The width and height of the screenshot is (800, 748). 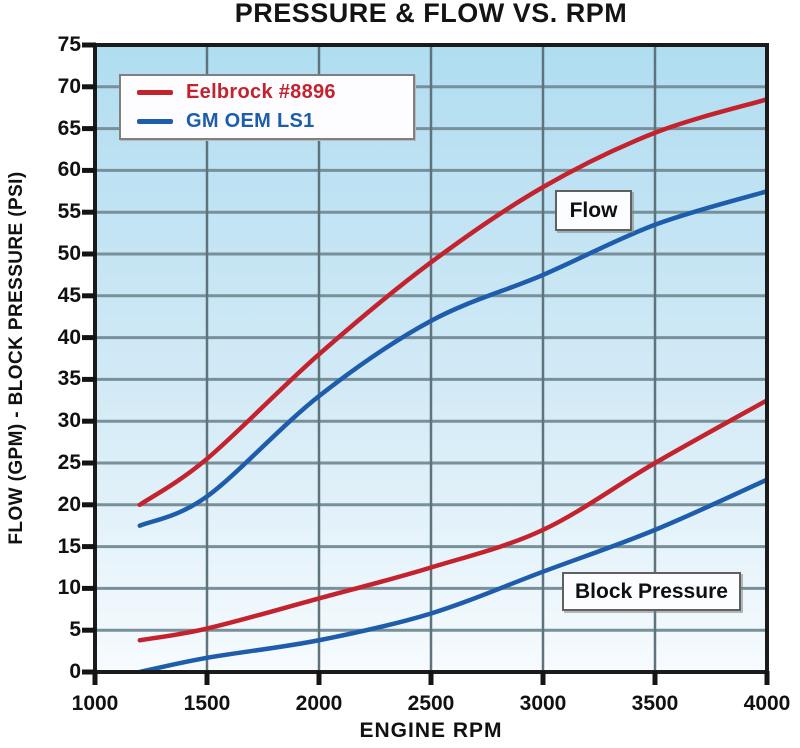 What do you see at coordinates (267, 107) in the screenshot?
I see `legend-box: Eelbrock #8896 GM OEM LS1` at bounding box center [267, 107].